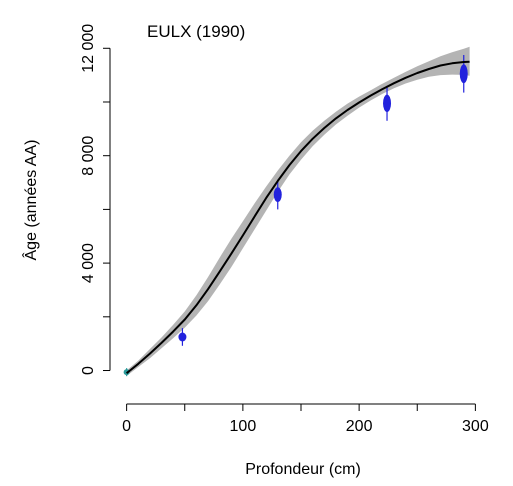 This screenshot has width=513, height=486. Describe the element at coordinates (305, 419) in the screenshot. I see `x-axis-ticks: 0 100 200 300` at that location.